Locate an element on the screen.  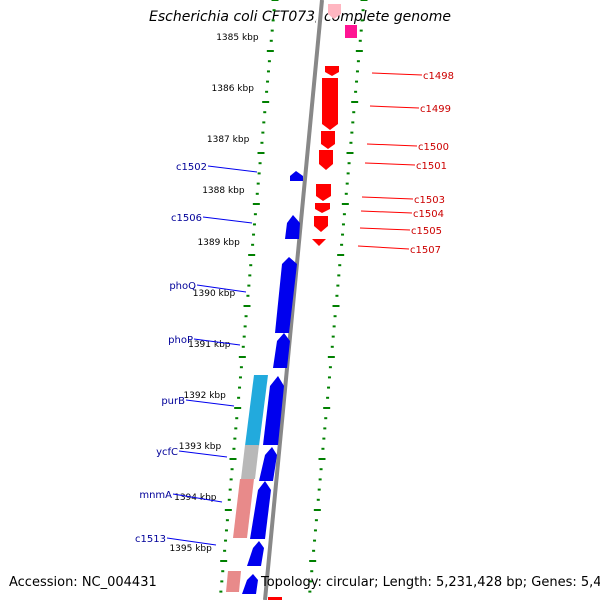
gene-label: c1503 is located at coordinates (429, 200).